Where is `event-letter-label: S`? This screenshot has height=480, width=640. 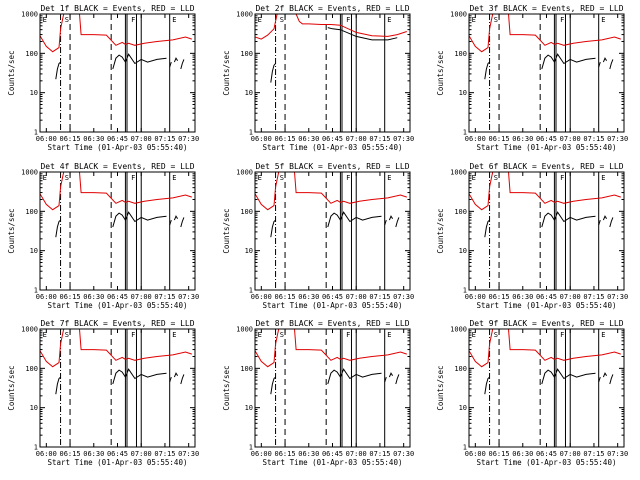 event-letter-label: S is located at coordinates (67, 178).